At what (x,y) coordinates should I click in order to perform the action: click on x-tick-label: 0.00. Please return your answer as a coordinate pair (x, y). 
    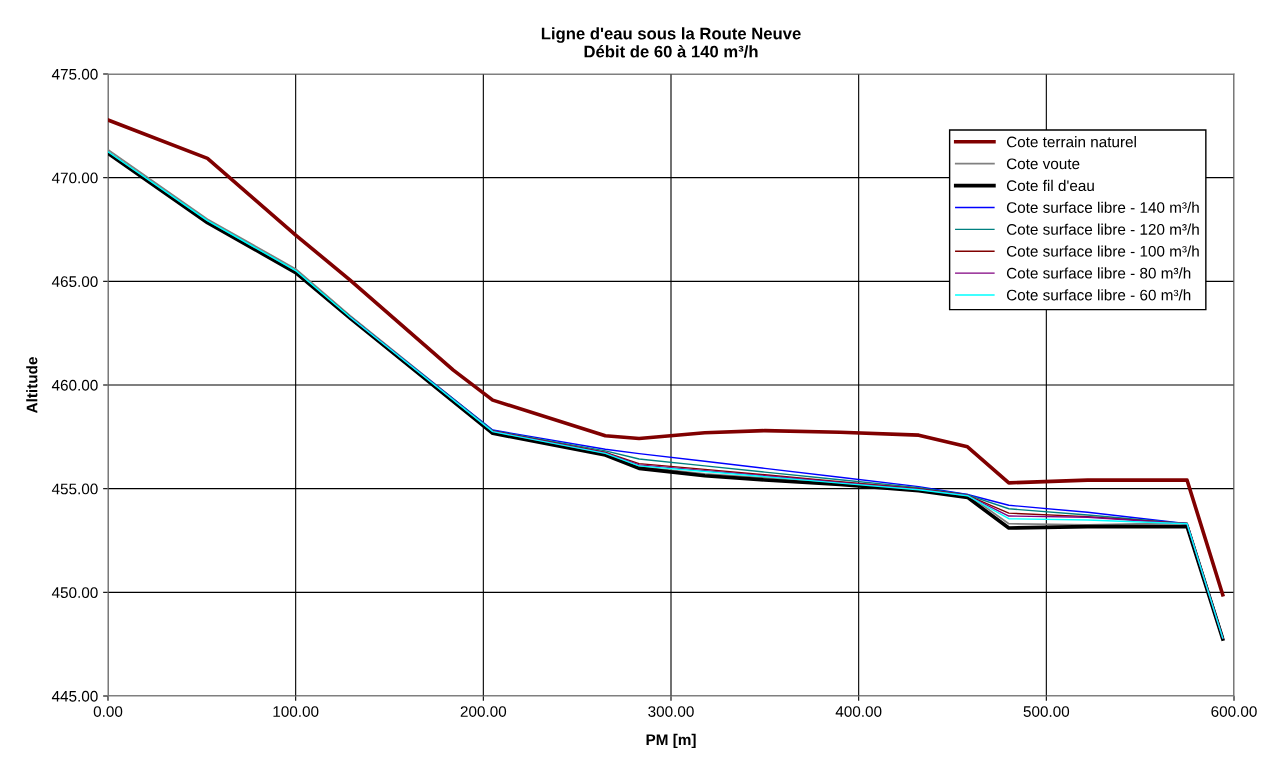
    Looking at the image, I should click on (108, 711).